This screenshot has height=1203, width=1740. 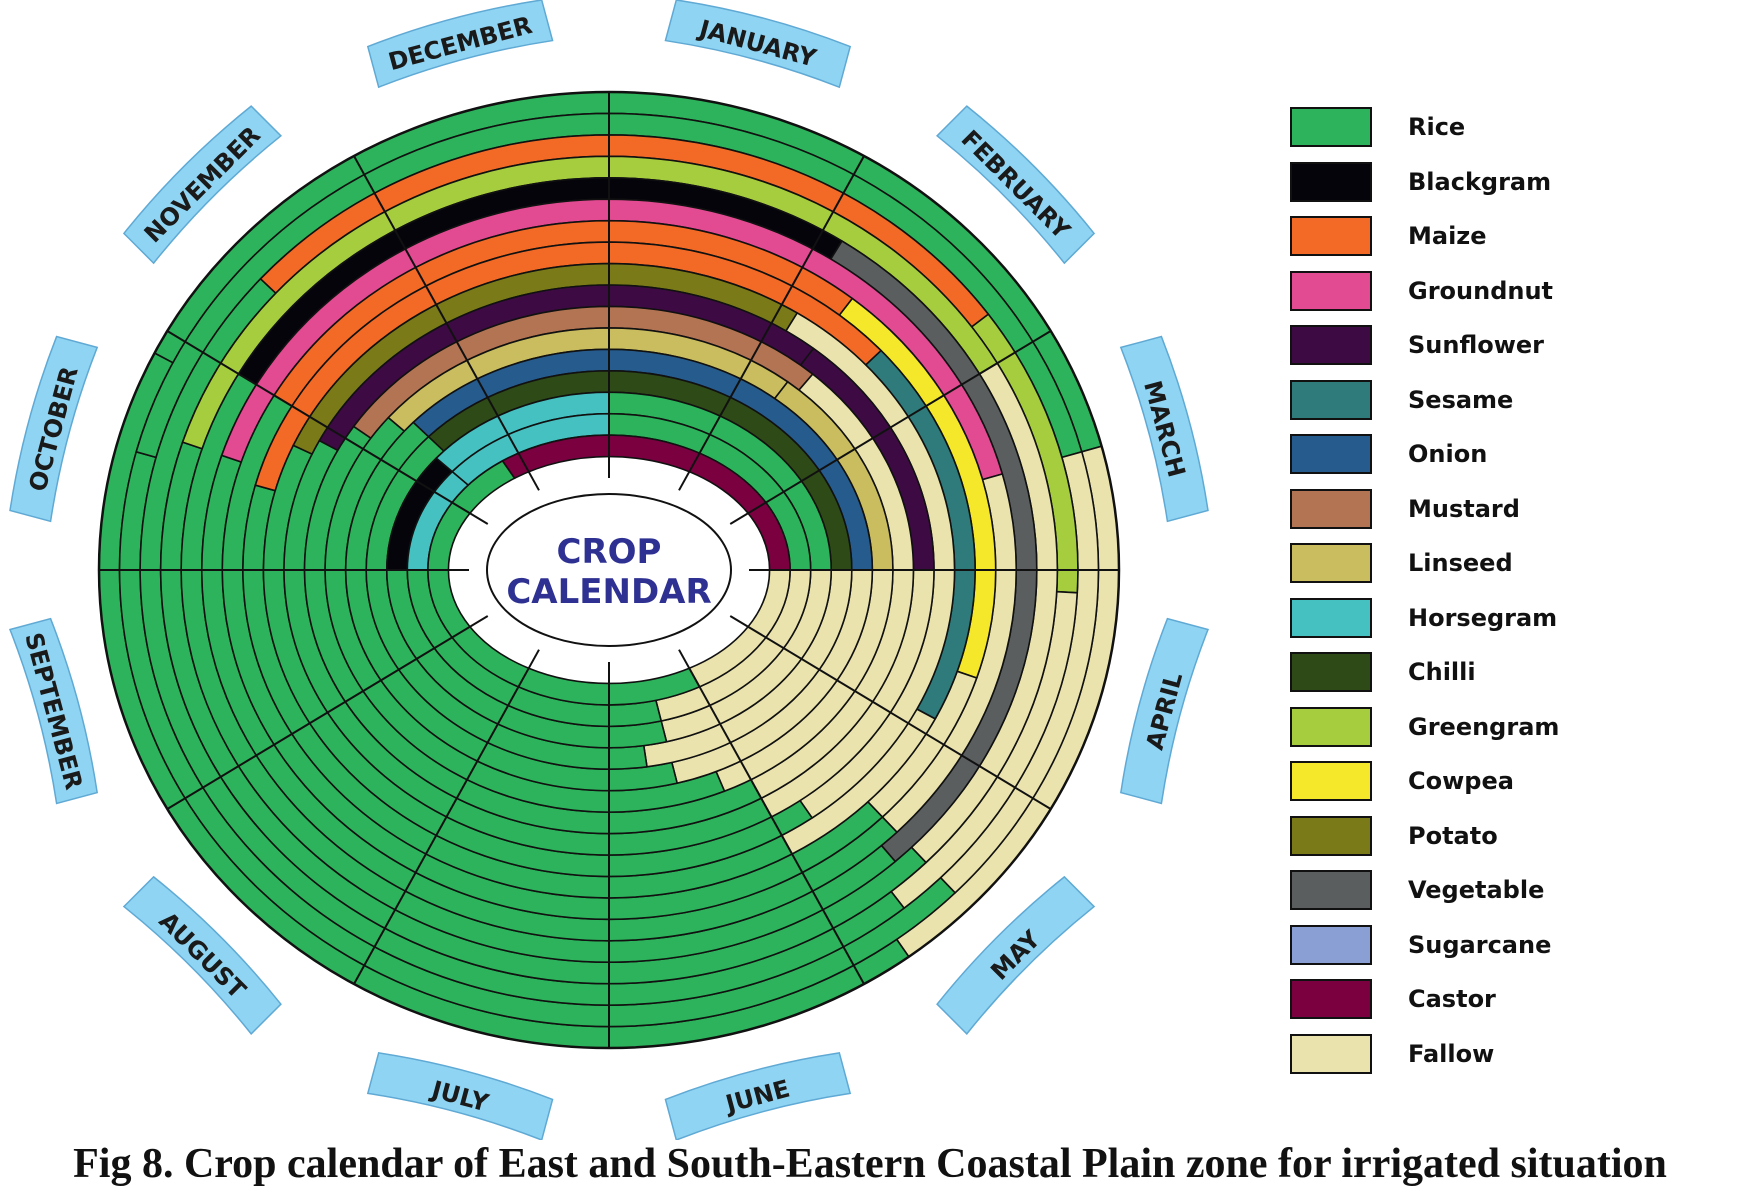 What do you see at coordinates (609, 552) in the screenshot?
I see `center-title-line-1: CROP` at bounding box center [609, 552].